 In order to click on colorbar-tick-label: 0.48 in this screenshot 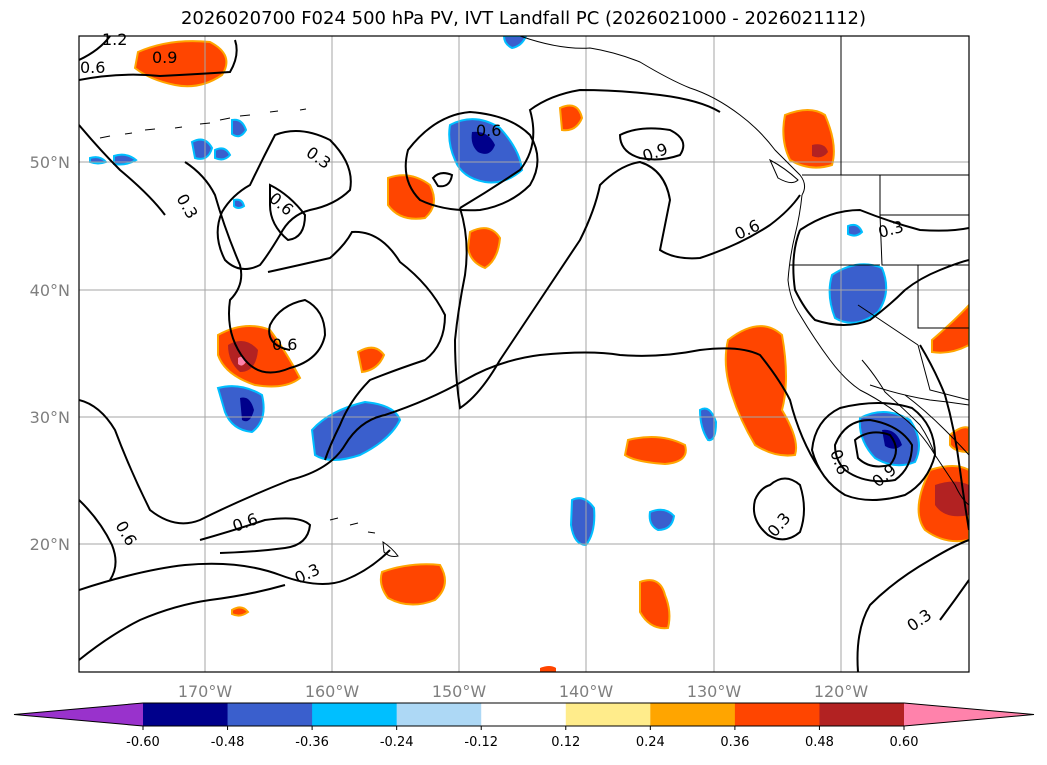, I will do `click(819, 742)`.